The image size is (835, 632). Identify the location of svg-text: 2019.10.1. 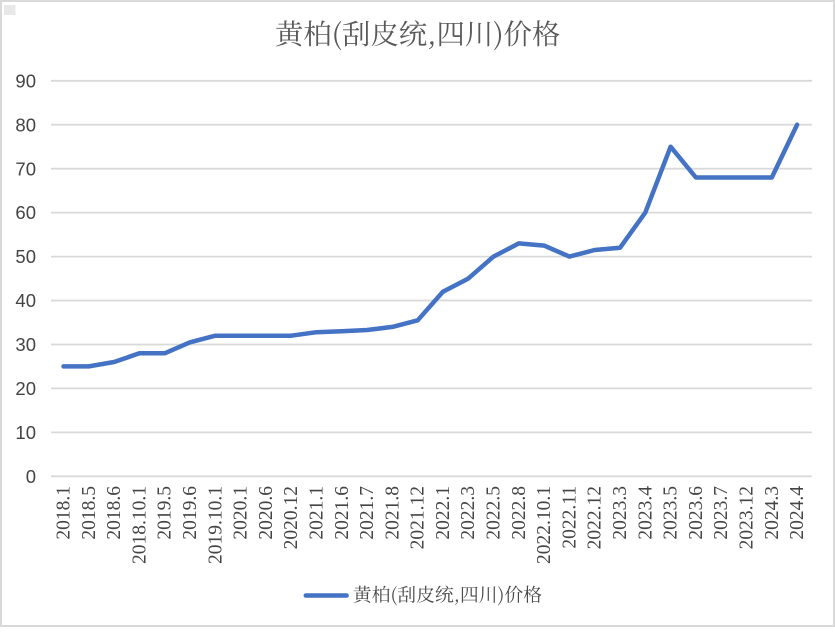
(215, 525).